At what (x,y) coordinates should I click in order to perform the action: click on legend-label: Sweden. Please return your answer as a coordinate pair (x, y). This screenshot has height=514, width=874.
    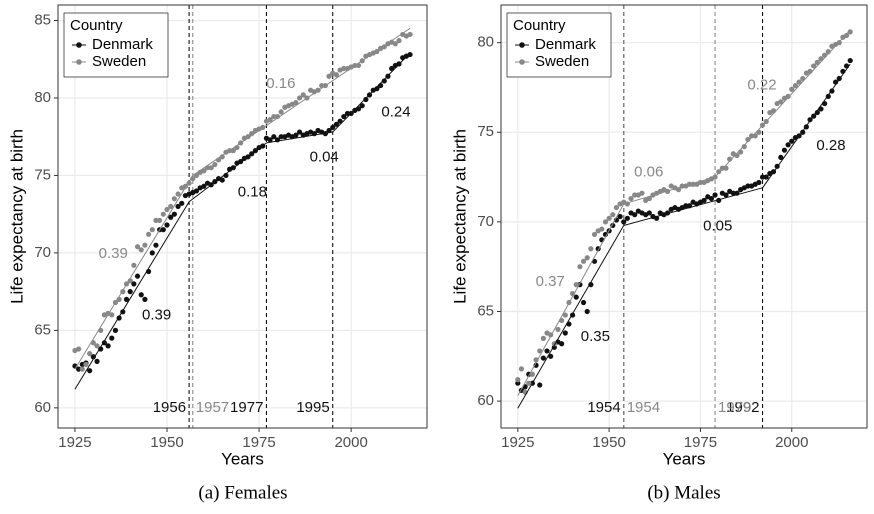
    Looking at the image, I should click on (119, 61).